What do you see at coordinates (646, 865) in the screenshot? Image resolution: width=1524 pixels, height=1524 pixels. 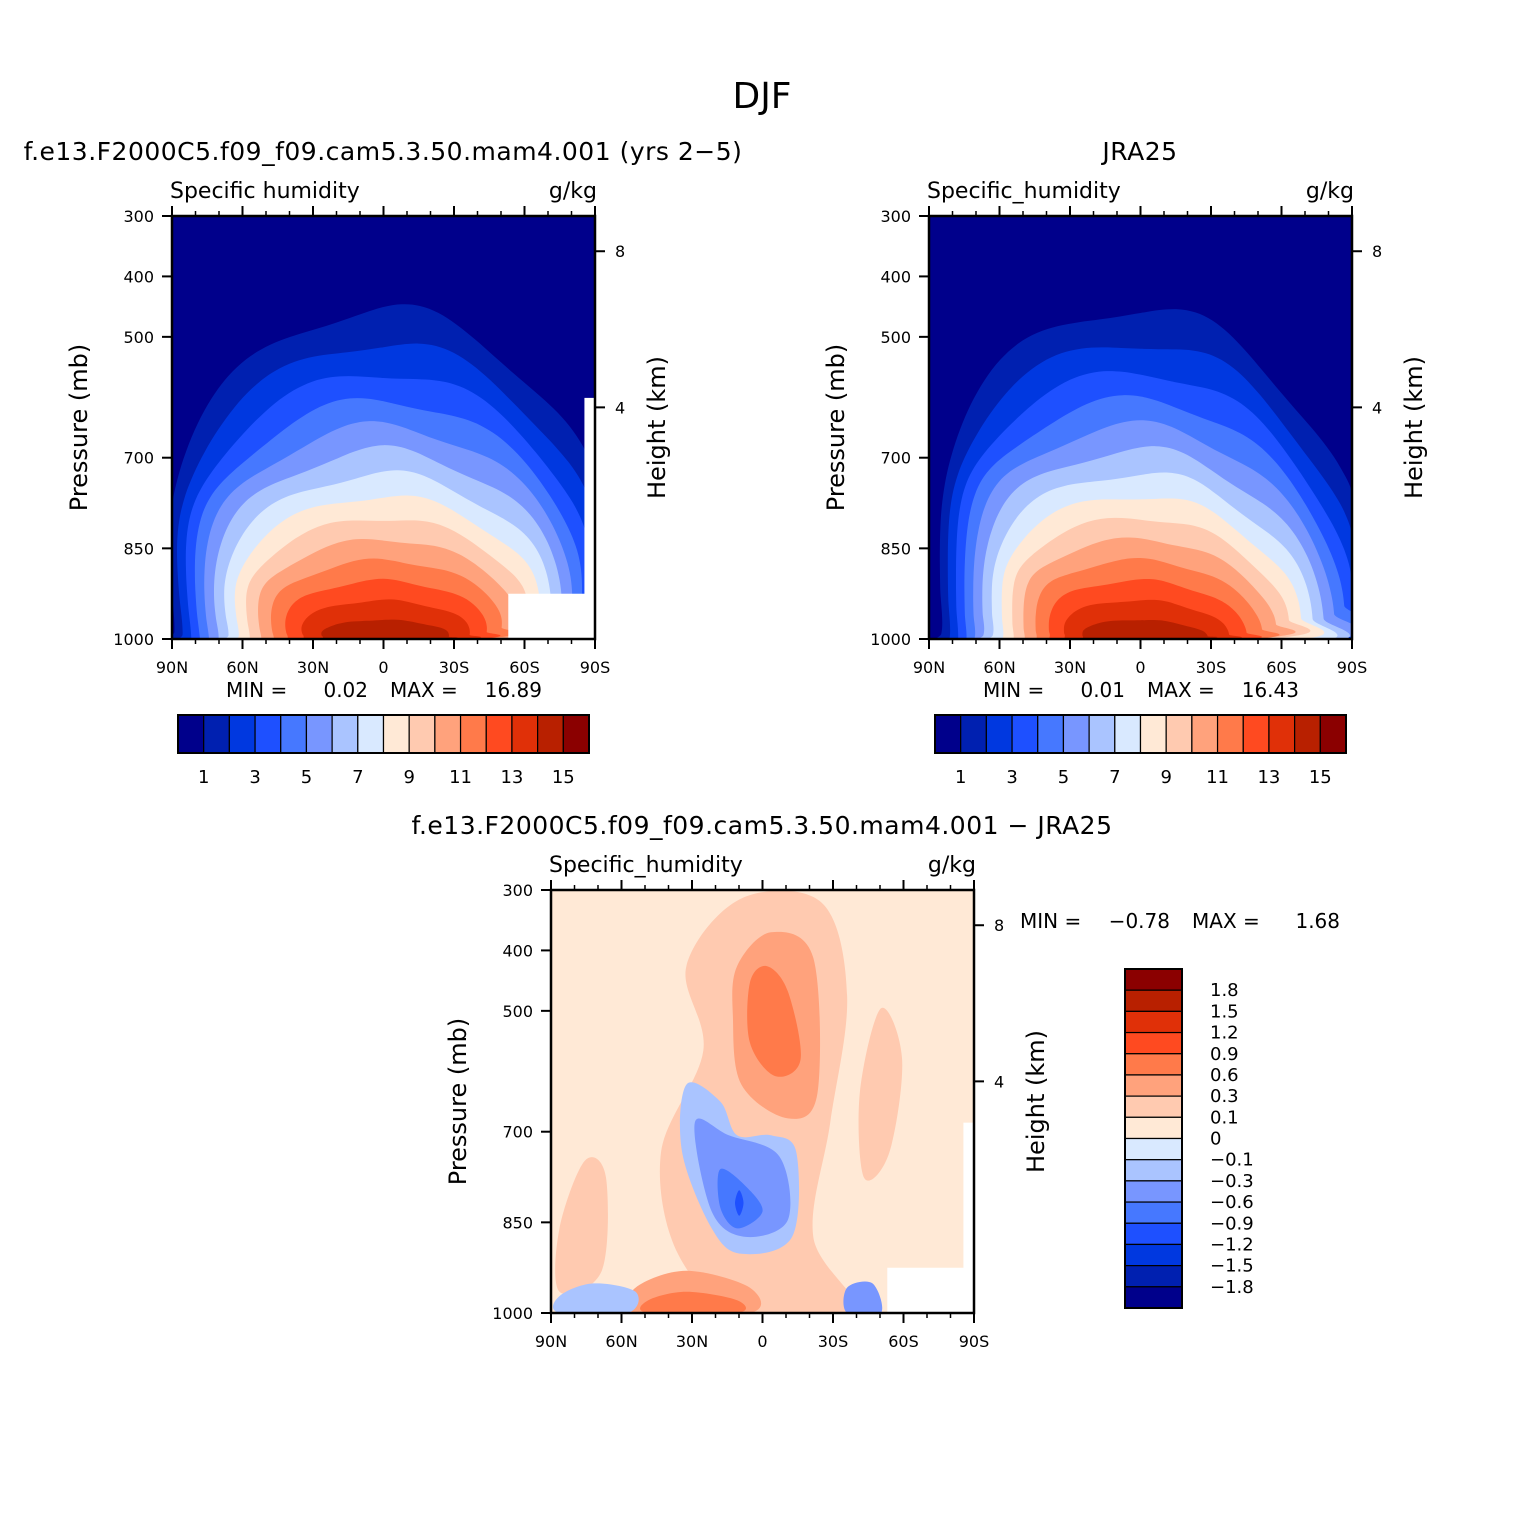 I see `variable-label: Specific_humidity` at bounding box center [646, 865].